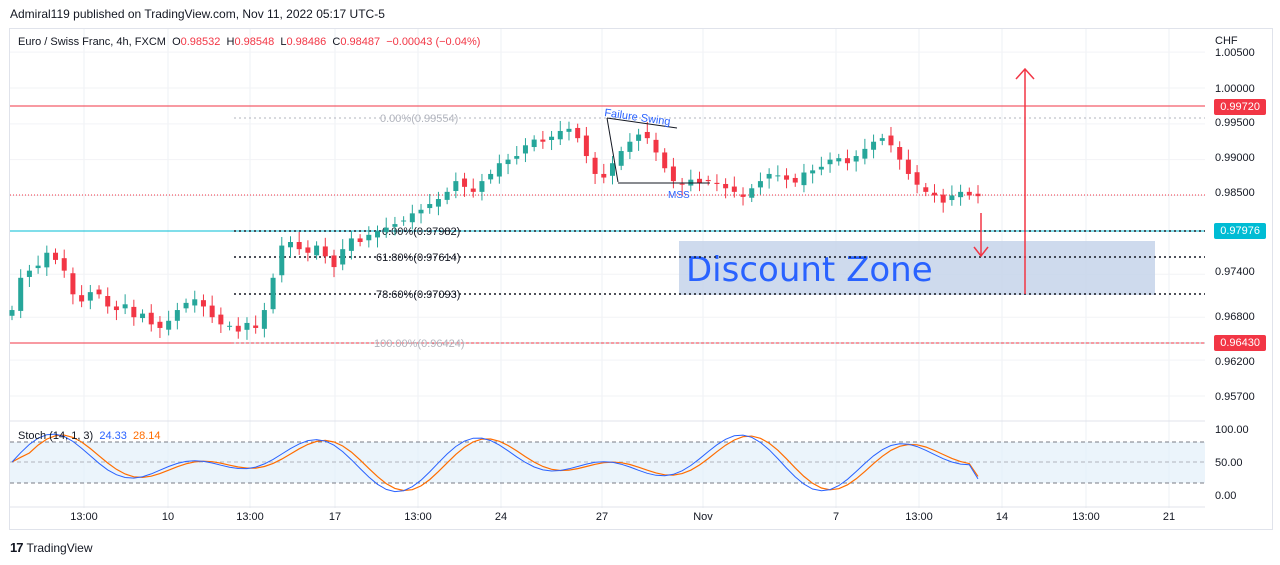 The image size is (1280, 565). I want to click on price-tag-lower-red: 0.96430, so click(1240, 343).